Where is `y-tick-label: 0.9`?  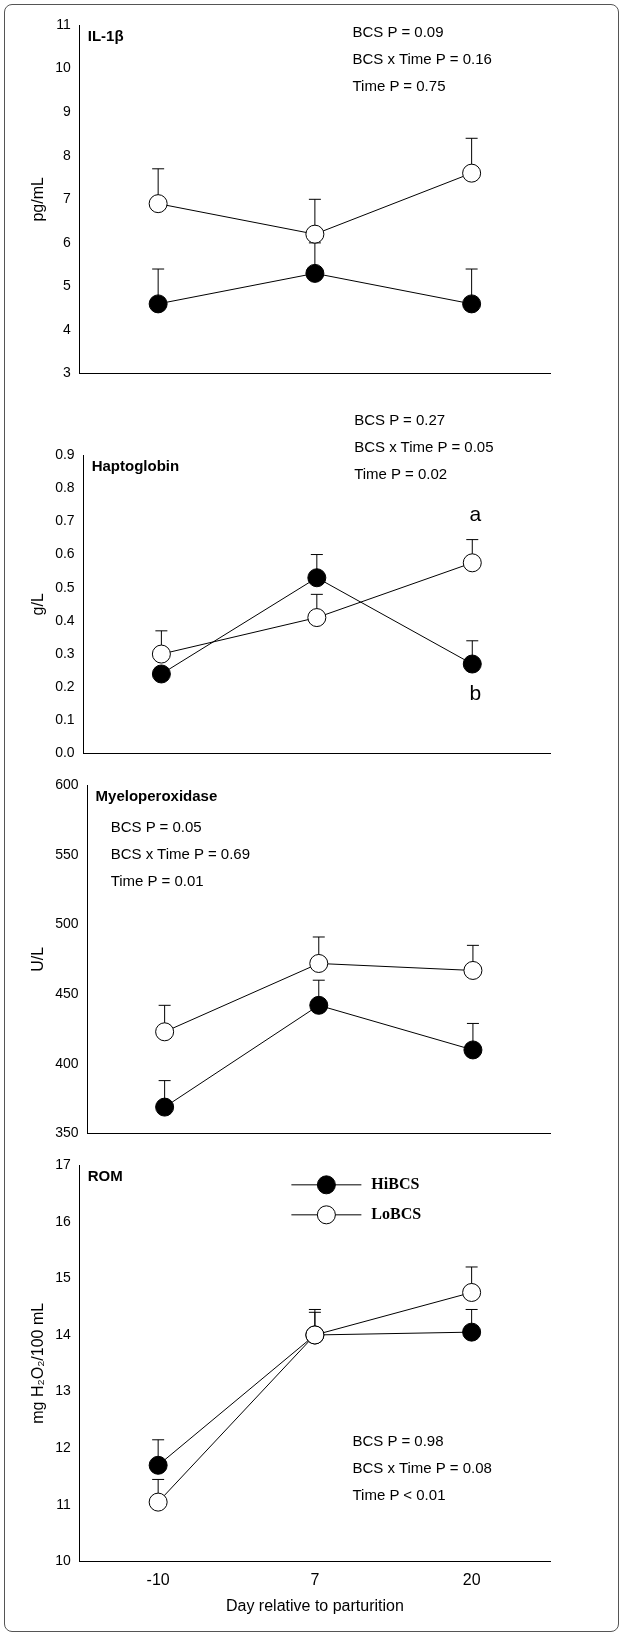 y-tick-label: 0.9 is located at coordinates (65, 453).